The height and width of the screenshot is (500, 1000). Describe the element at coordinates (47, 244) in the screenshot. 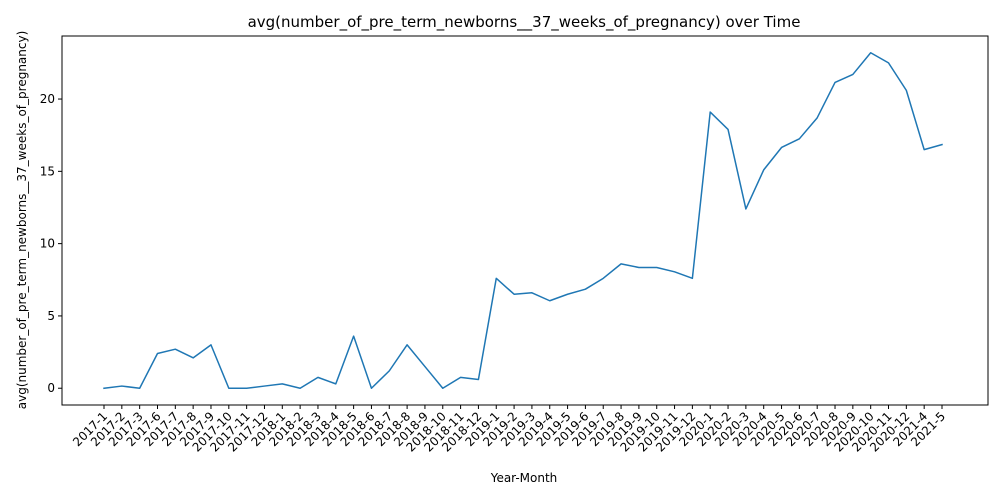

I see `y-tick-label: 10` at that location.